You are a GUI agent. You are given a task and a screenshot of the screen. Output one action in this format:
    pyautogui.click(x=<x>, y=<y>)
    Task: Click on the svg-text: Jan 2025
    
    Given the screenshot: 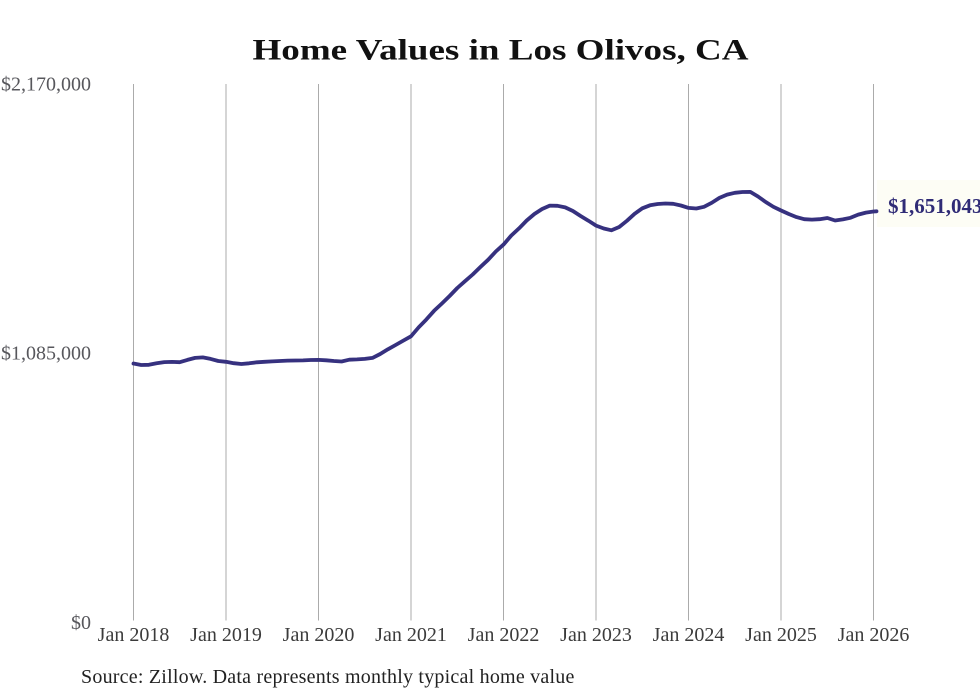 What is the action you would take?
    pyautogui.click(x=781, y=635)
    